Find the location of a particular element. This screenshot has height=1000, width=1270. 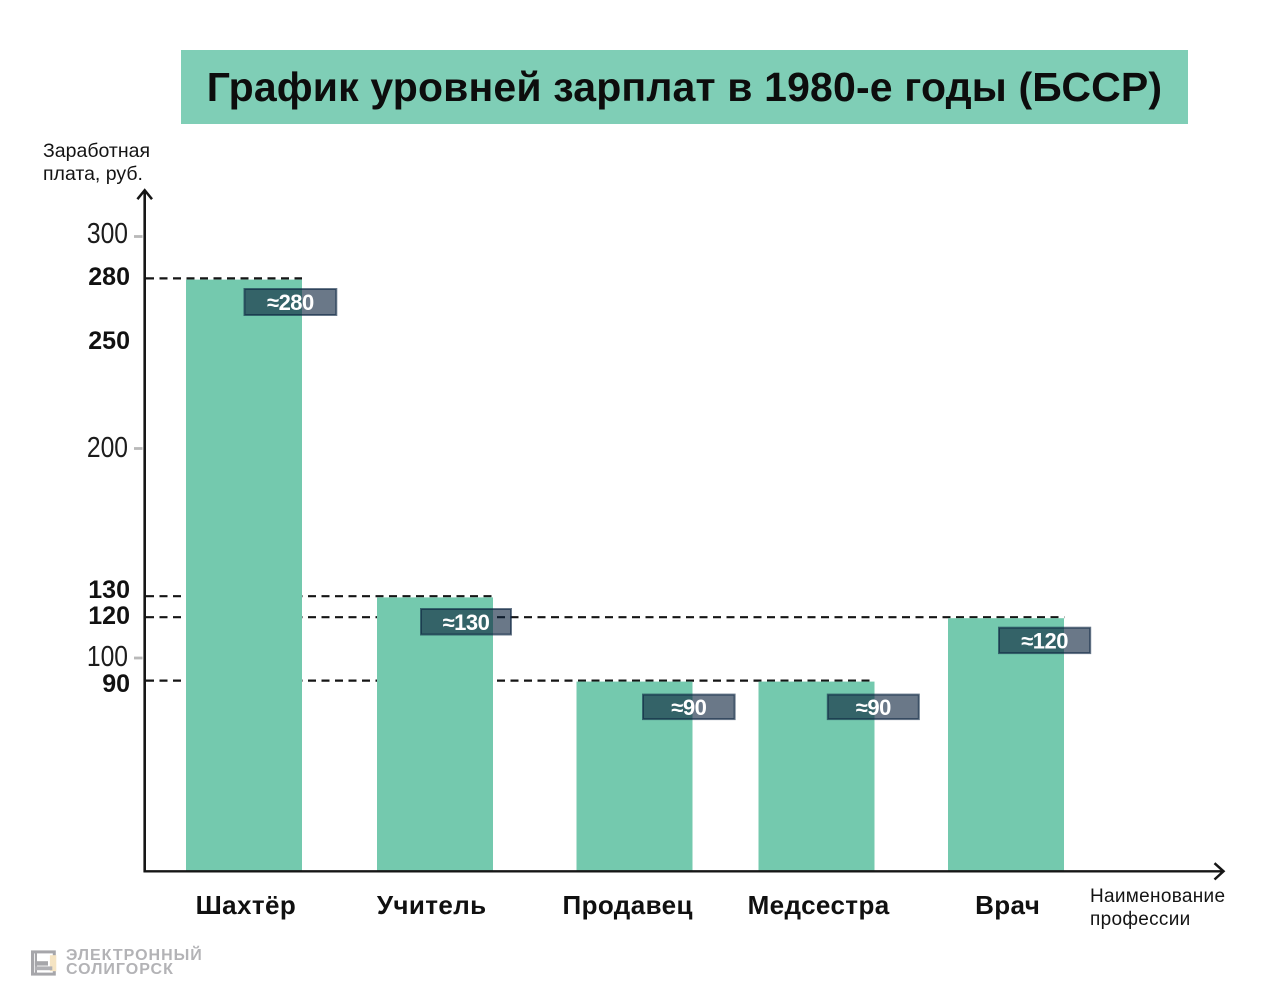

svg-text: ≈130 is located at coordinates (466, 622).